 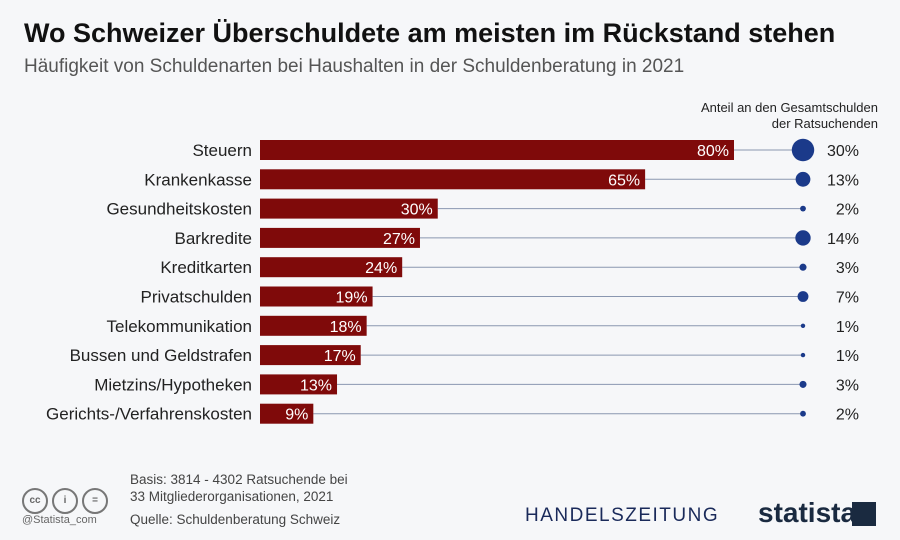 I want to click on category-label: Kreditkarten, so click(x=206, y=267).